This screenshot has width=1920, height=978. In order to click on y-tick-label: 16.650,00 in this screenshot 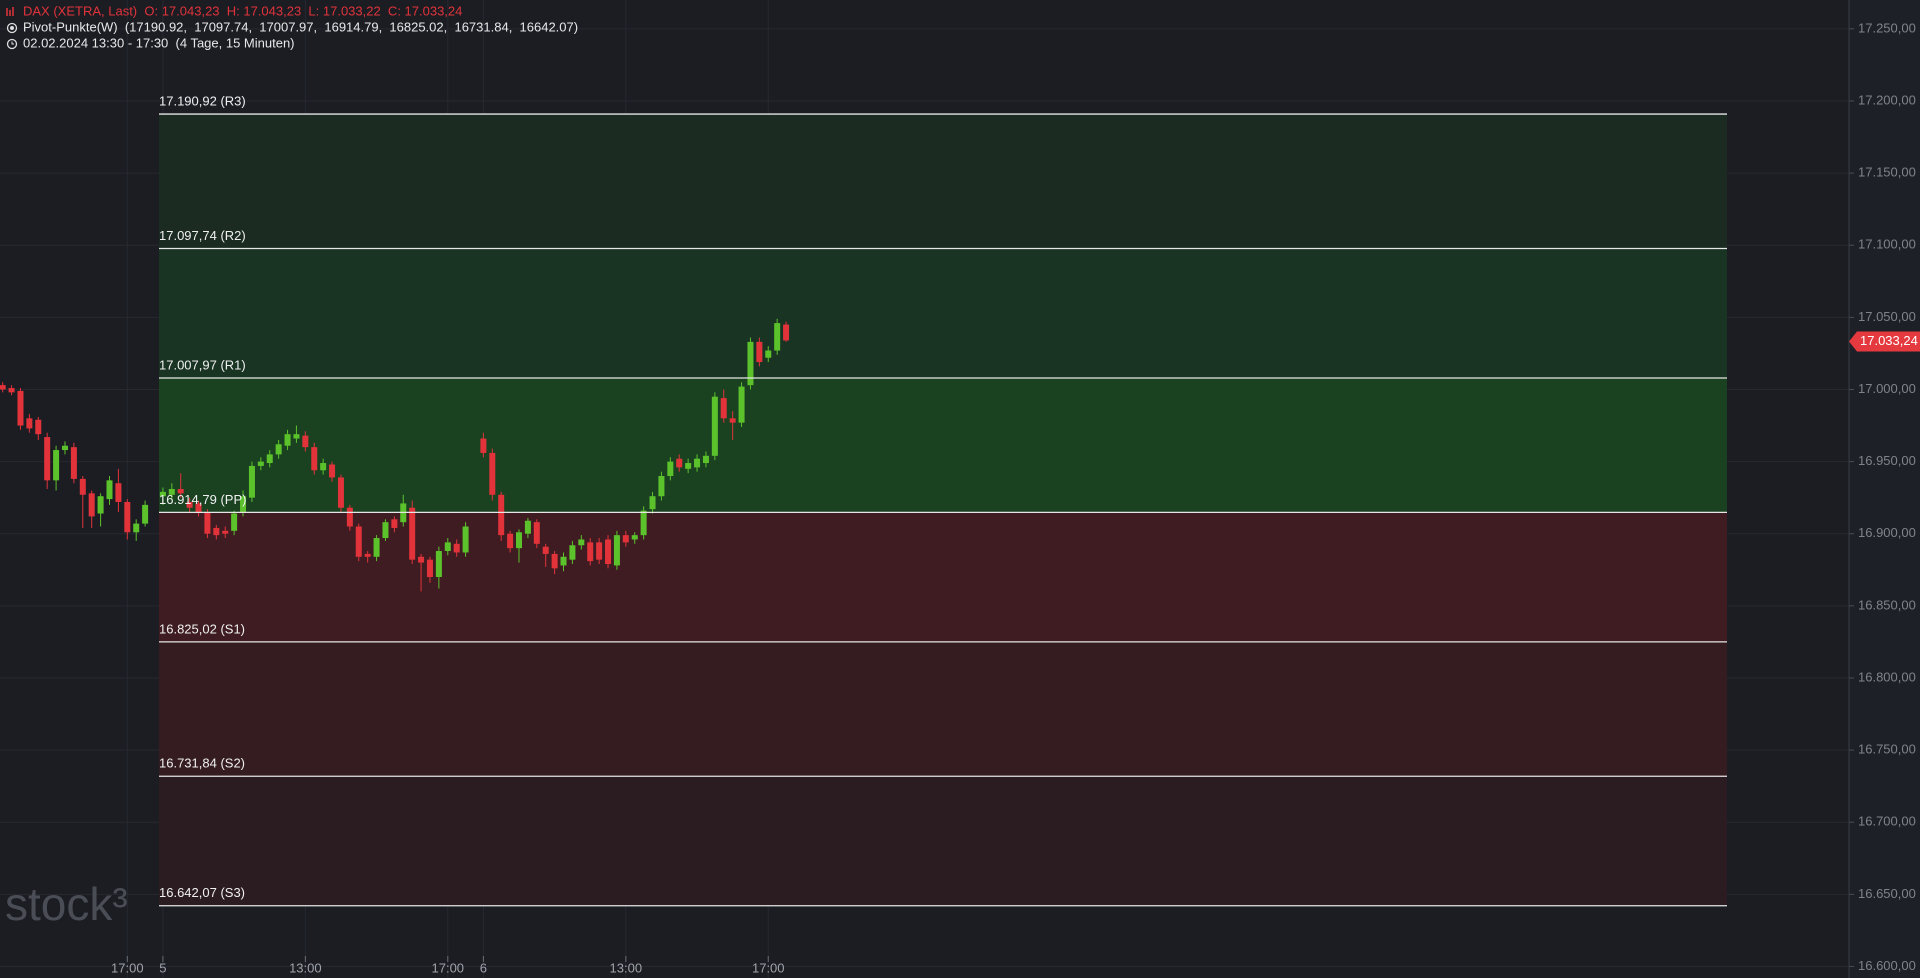, I will do `click(1887, 893)`.